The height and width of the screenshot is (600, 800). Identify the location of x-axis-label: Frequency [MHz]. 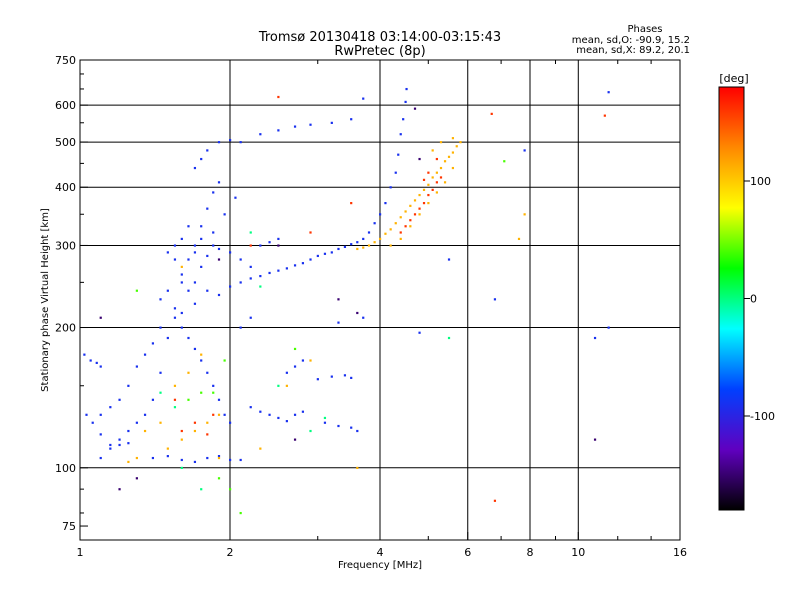
(380, 565).